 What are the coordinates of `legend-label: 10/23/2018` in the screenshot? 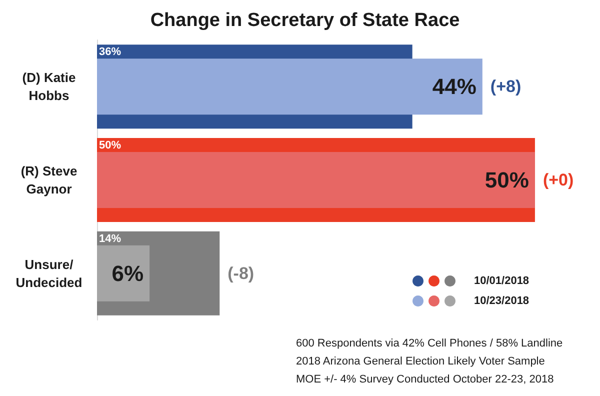 It's located at (502, 301).